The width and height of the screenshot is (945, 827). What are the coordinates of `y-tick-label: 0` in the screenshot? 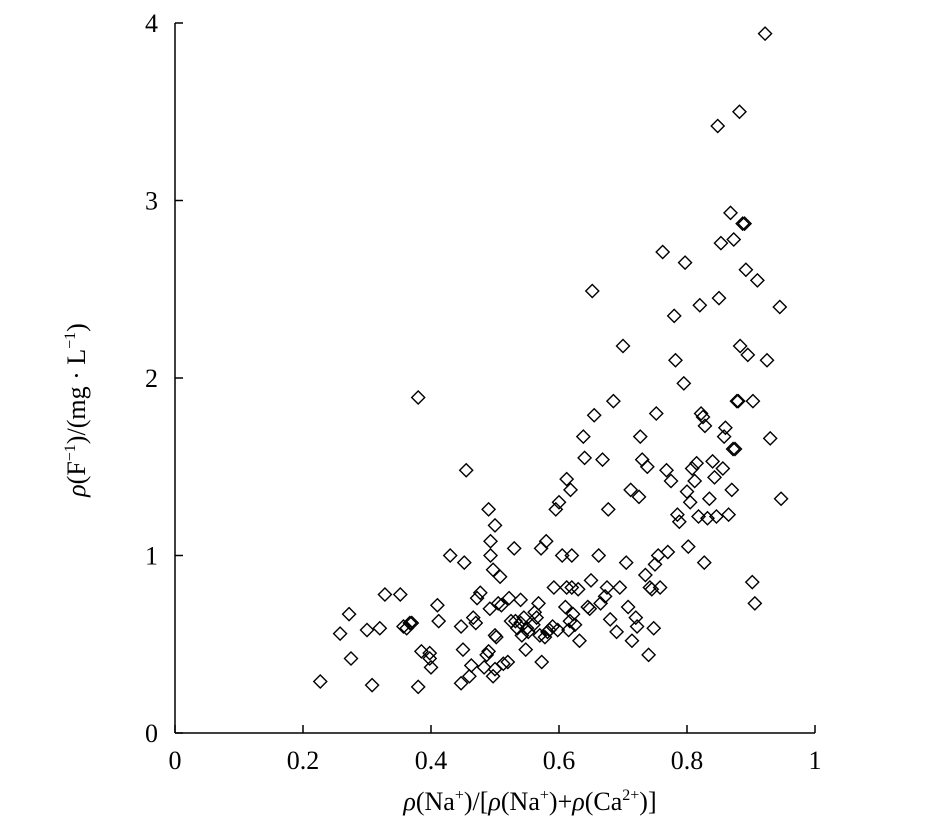 It's located at (151, 733).